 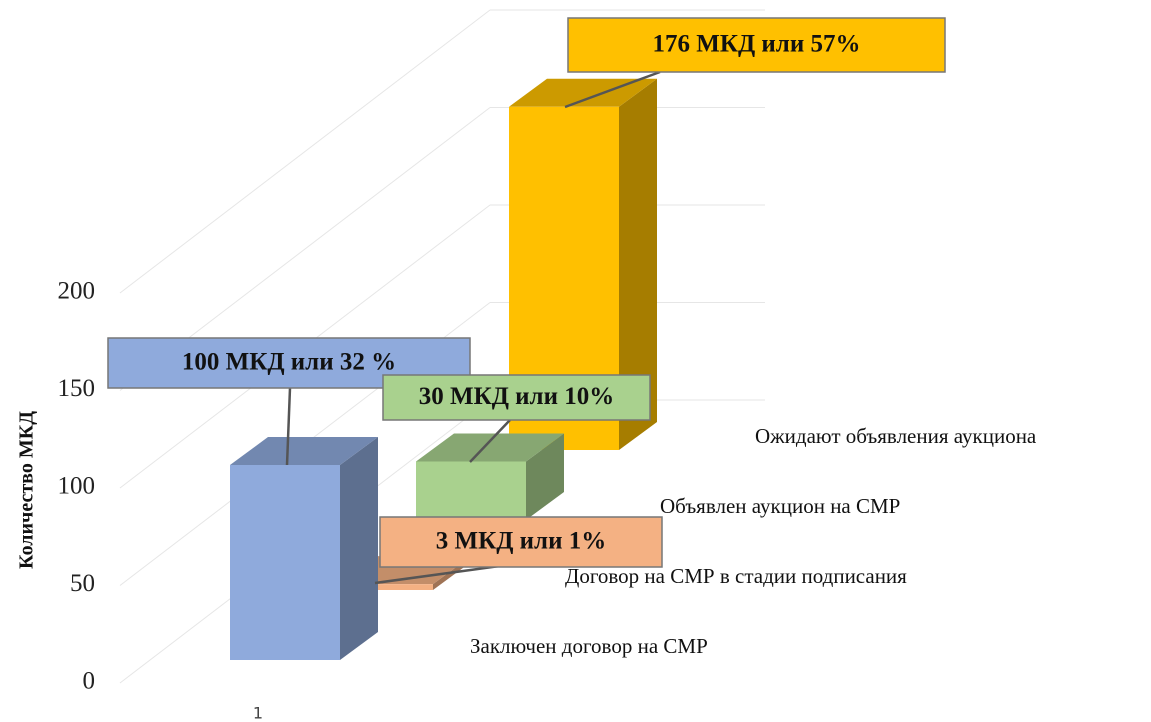 I want to click on y-tick-label: 100, so click(x=77, y=486).